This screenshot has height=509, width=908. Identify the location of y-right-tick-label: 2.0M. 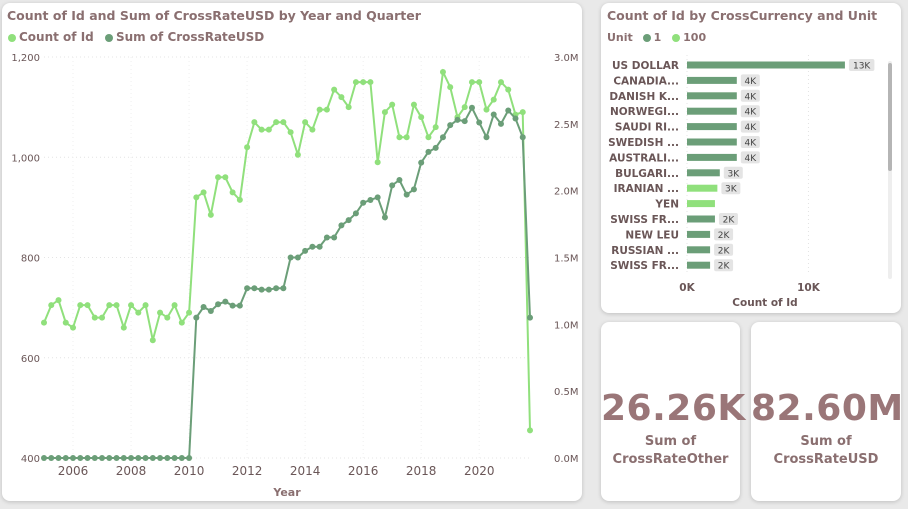
(566, 192).